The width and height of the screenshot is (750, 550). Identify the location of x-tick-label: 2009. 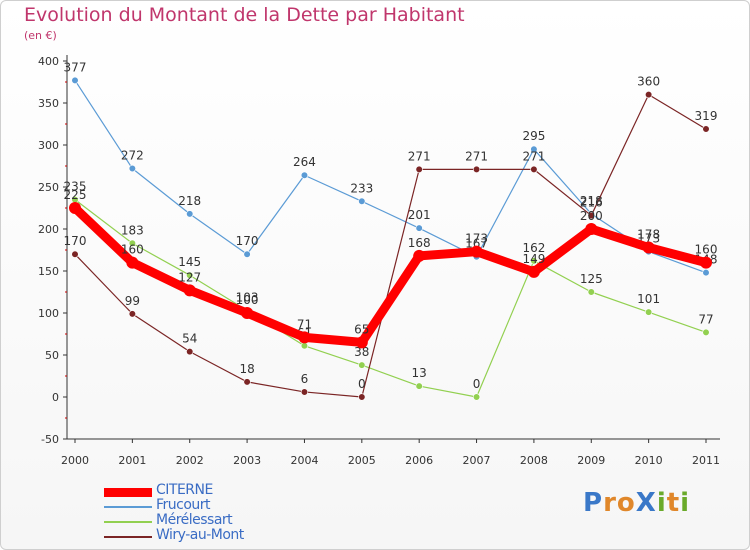
(591, 460).